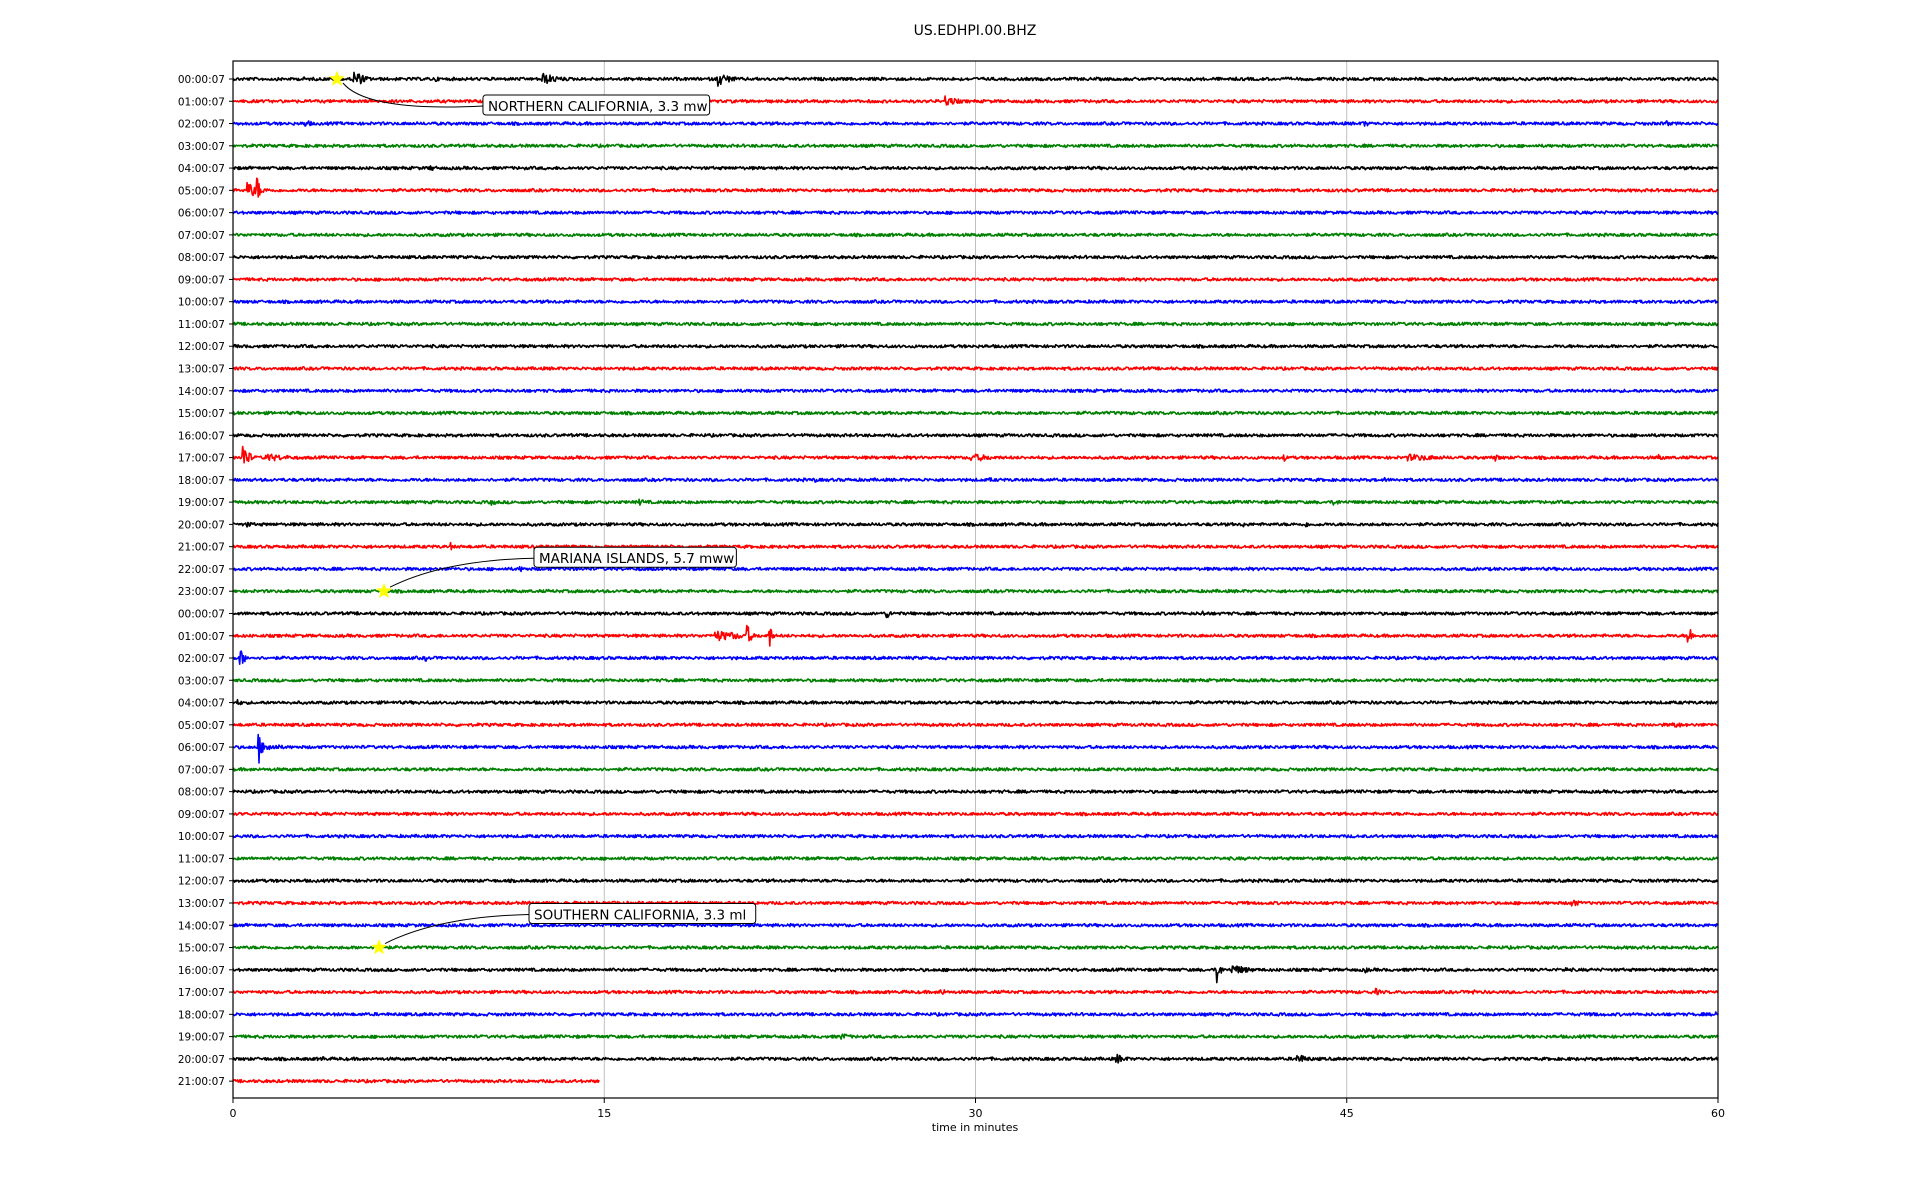 The height and width of the screenshot is (1200, 1920). Describe the element at coordinates (519, 93) in the screenshot. I see `event-annotation: NORTHERN CALIFORNIA, 3.3 mw` at that location.